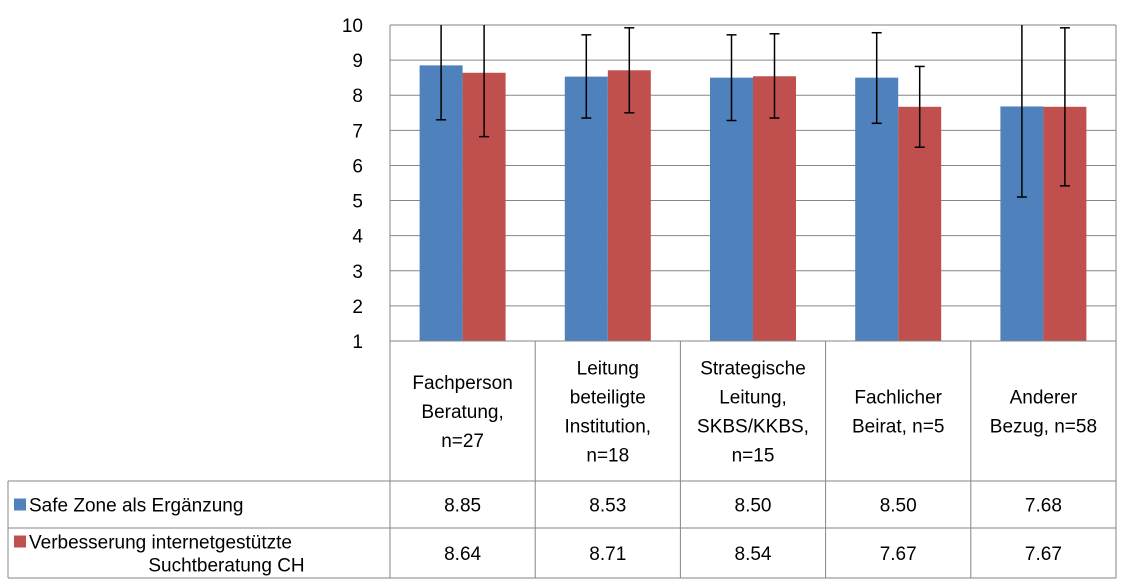 The height and width of the screenshot is (588, 1140). I want to click on category-label-2: Leitung, so click(608, 369).